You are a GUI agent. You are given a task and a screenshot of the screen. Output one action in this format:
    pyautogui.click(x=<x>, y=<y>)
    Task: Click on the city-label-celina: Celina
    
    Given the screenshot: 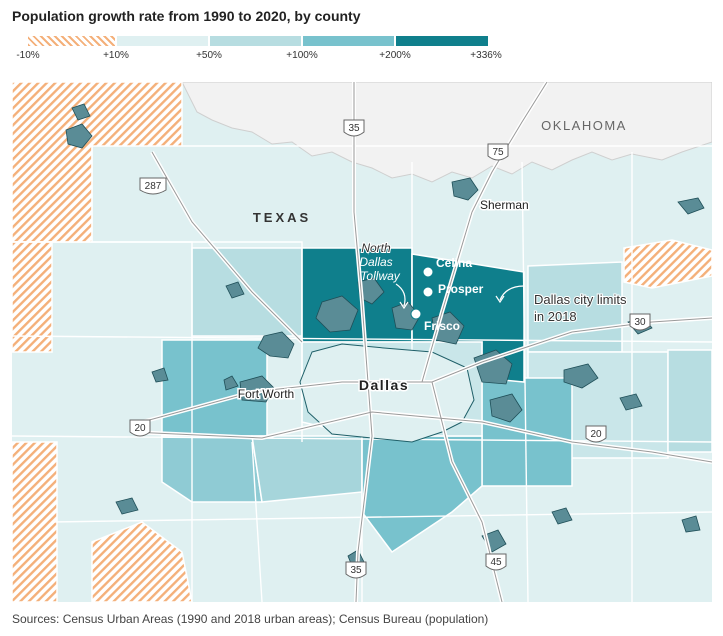 What is the action you would take?
    pyautogui.click(x=454, y=263)
    